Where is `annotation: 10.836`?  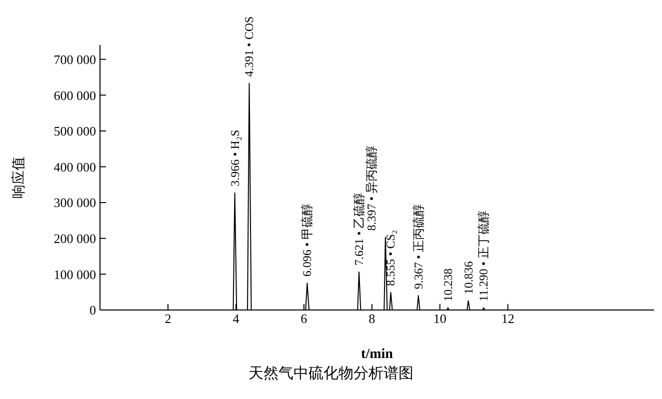 annotation: 10.836 is located at coordinates (468, 277).